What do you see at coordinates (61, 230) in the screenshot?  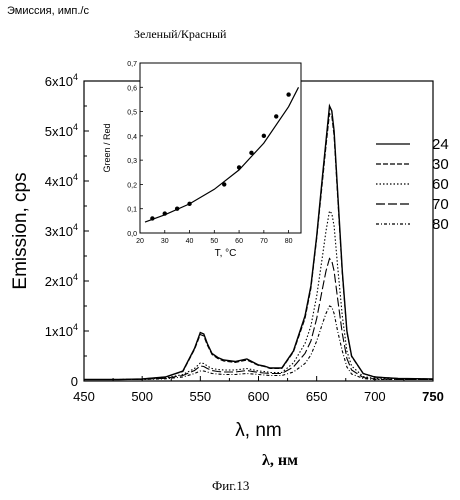 I see `y-tick-label: 3x10⁴` at bounding box center [61, 230].